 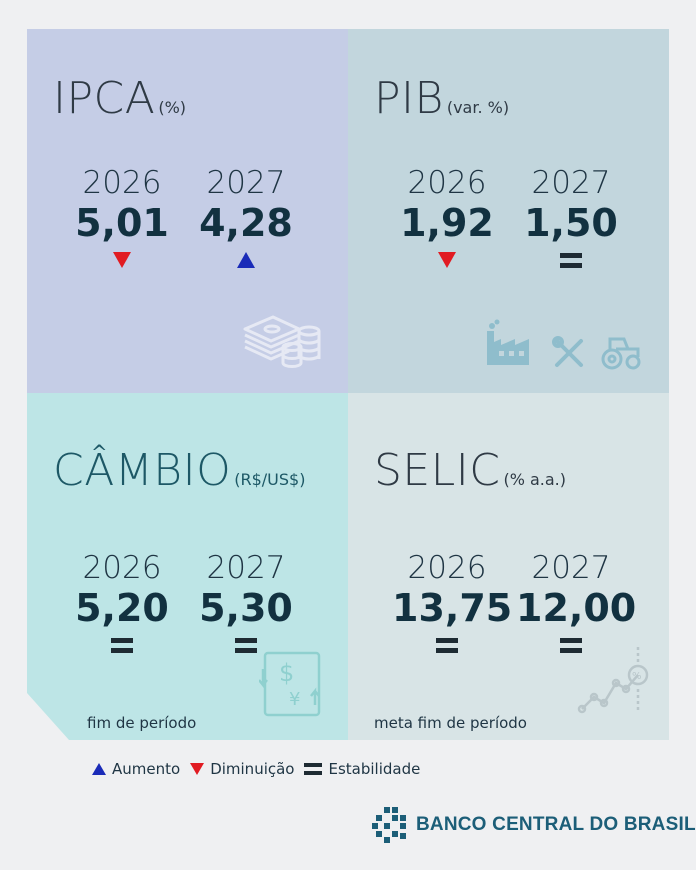 What do you see at coordinates (122, 608) in the screenshot?
I see `forecast-value: 5,20` at bounding box center [122, 608].